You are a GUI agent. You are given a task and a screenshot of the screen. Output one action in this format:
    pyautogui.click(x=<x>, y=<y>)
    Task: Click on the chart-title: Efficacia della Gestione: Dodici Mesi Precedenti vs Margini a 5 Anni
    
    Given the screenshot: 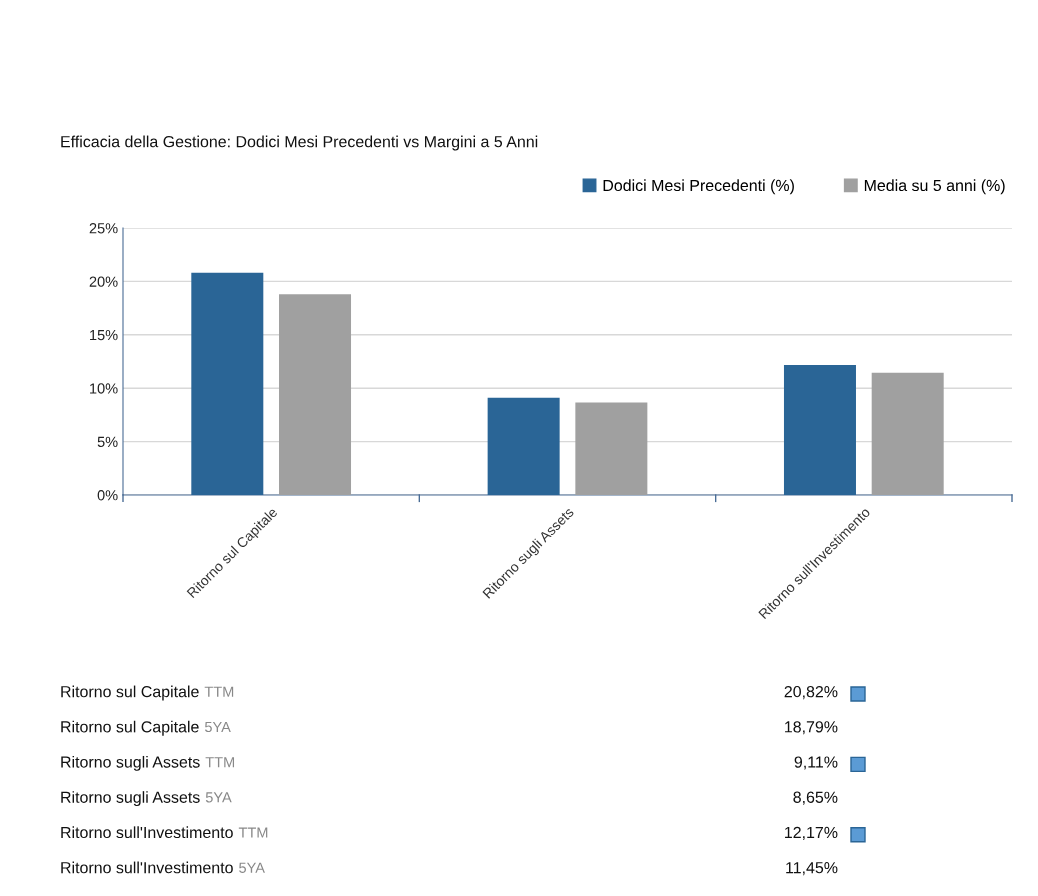 What is the action you would take?
    pyautogui.click(x=299, y=143)
    